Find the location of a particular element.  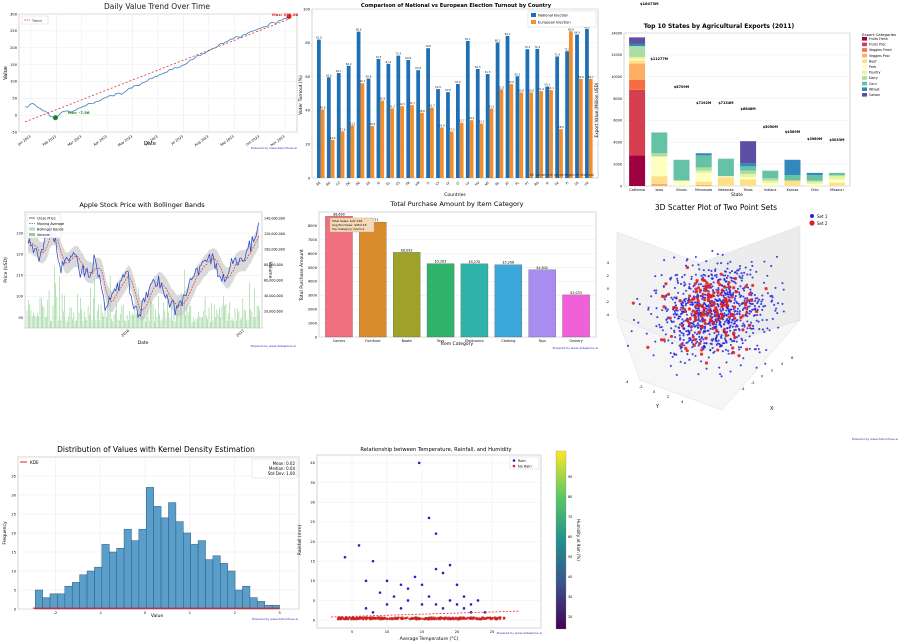

x-tick-label: LV is located at coordinates (448, 183).